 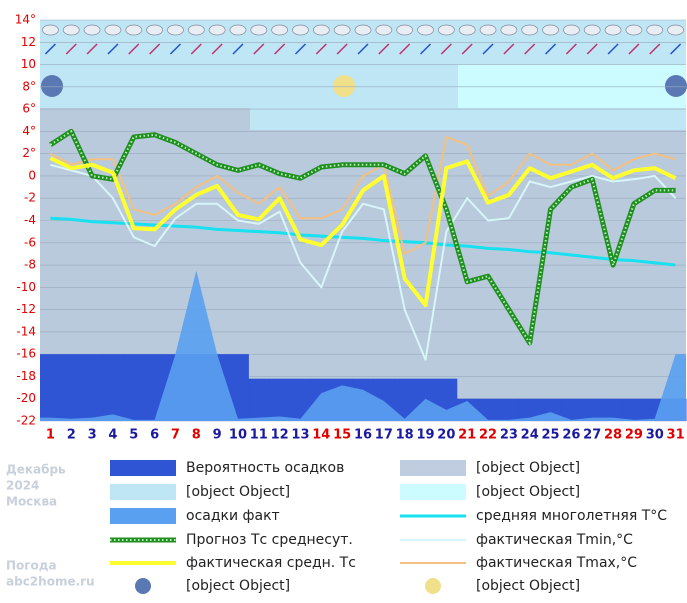 I want to click on x-tick-label: 9, so click(x=217, y=435).